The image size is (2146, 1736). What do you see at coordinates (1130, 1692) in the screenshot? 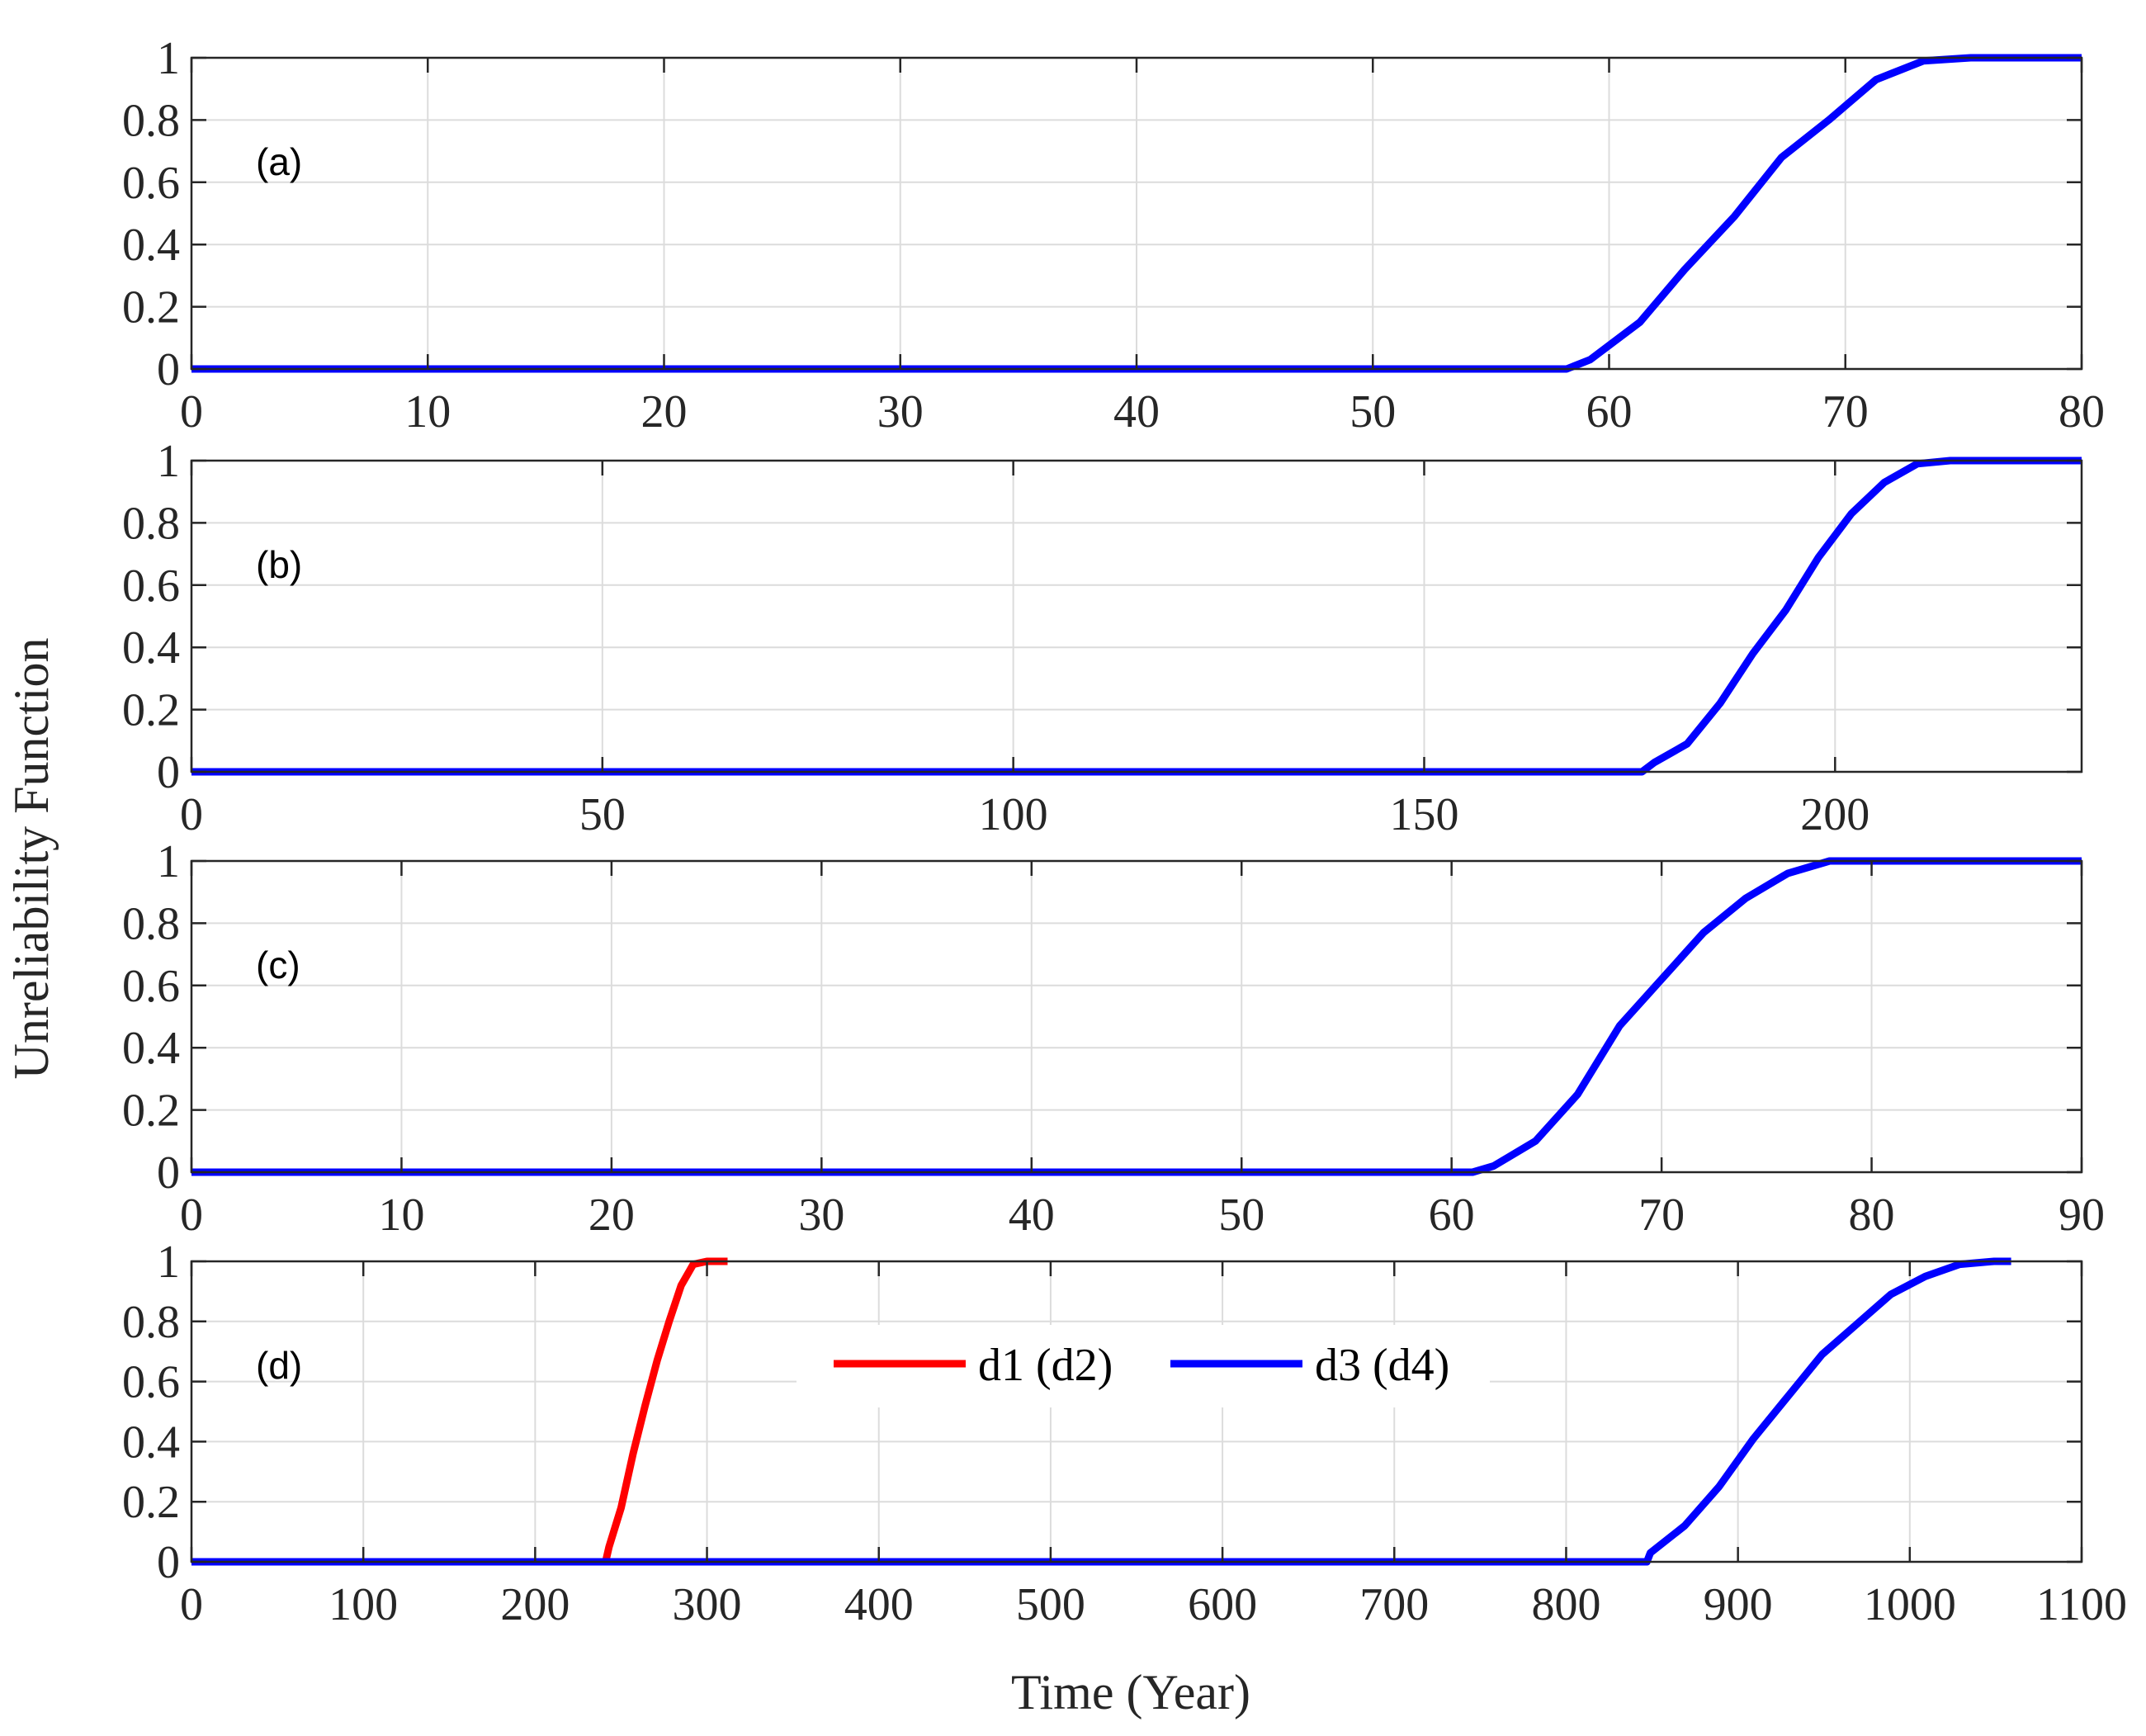
I see `x-axis-title: Time (Year)` at bounding box center [1130, 1692].